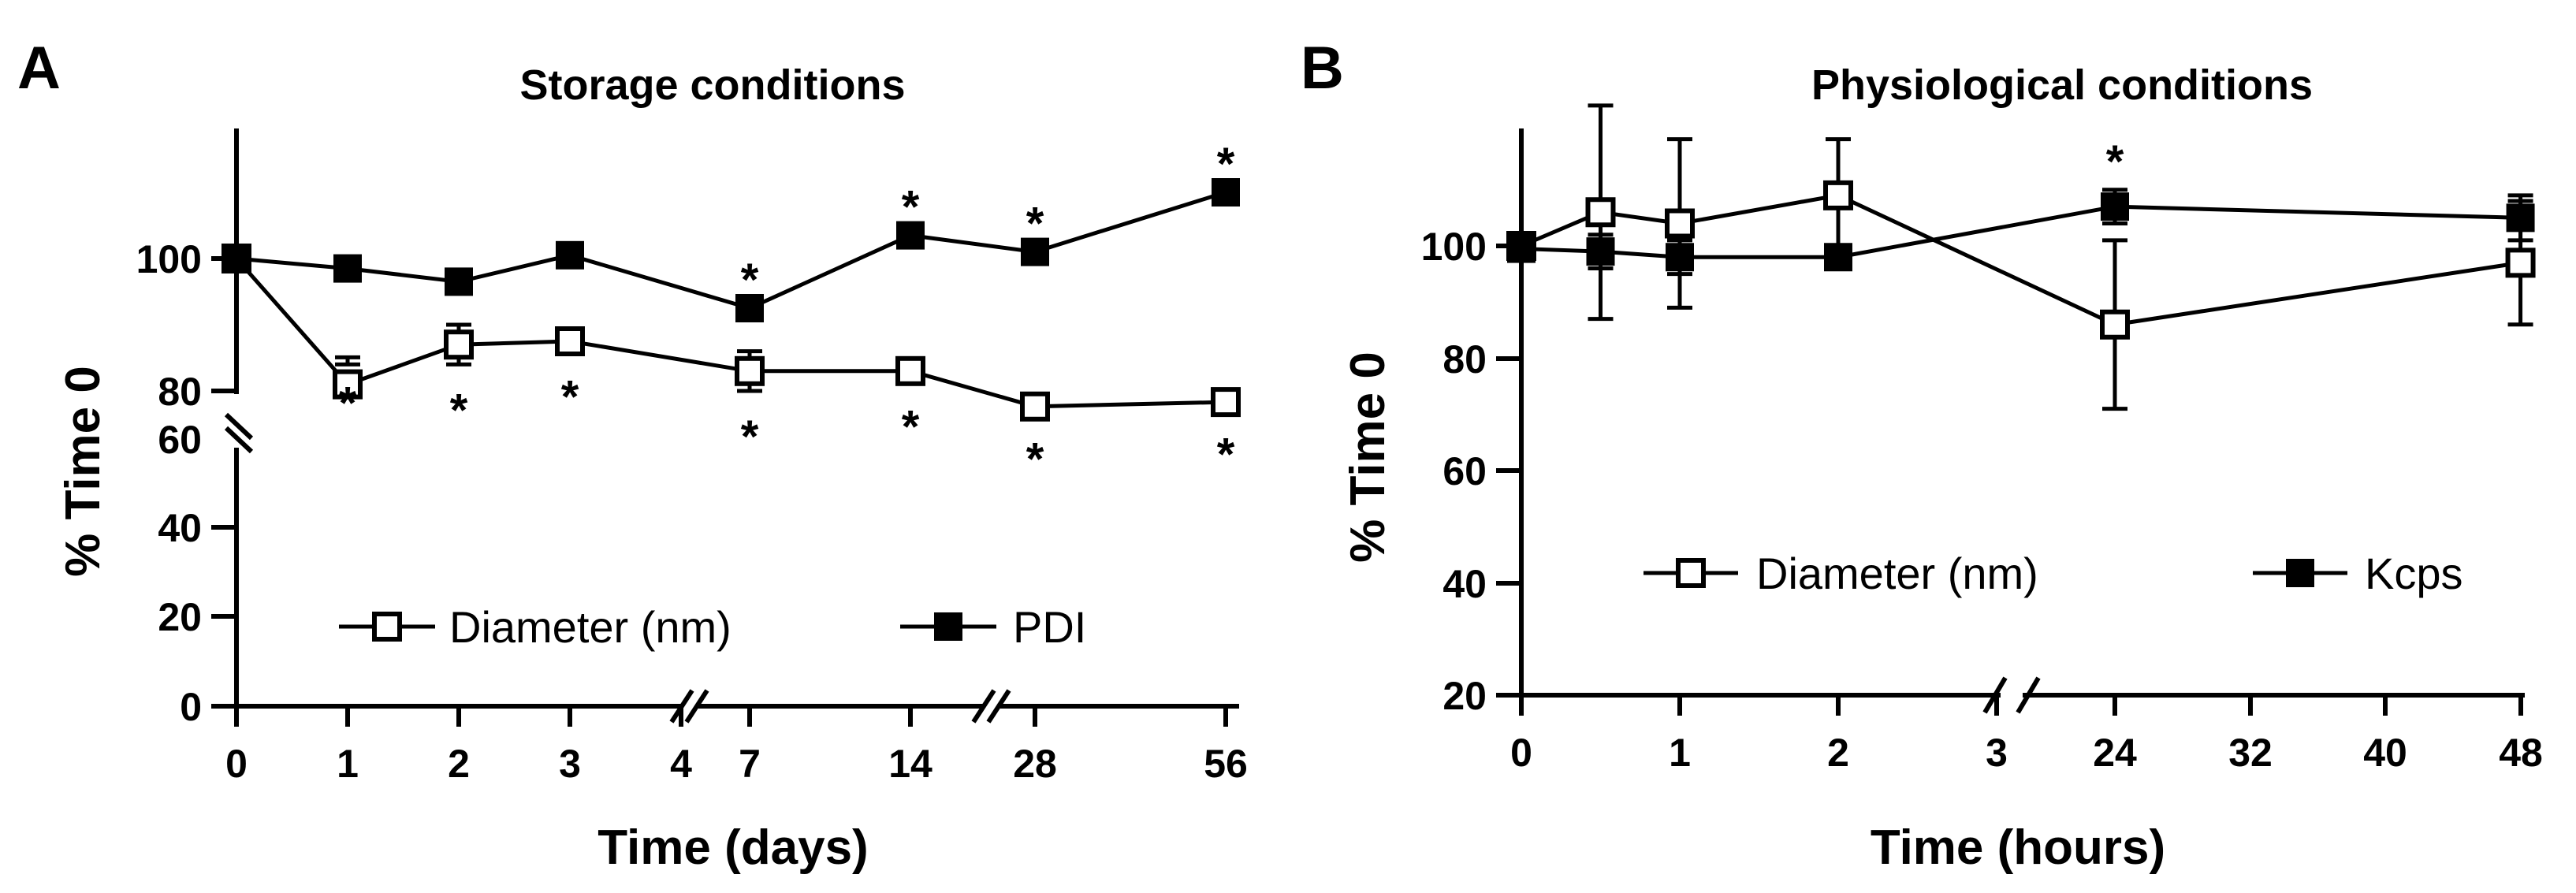 This screenshot has width=2576, height=893. I want to click on panel-a-markers, so click(731, 300).